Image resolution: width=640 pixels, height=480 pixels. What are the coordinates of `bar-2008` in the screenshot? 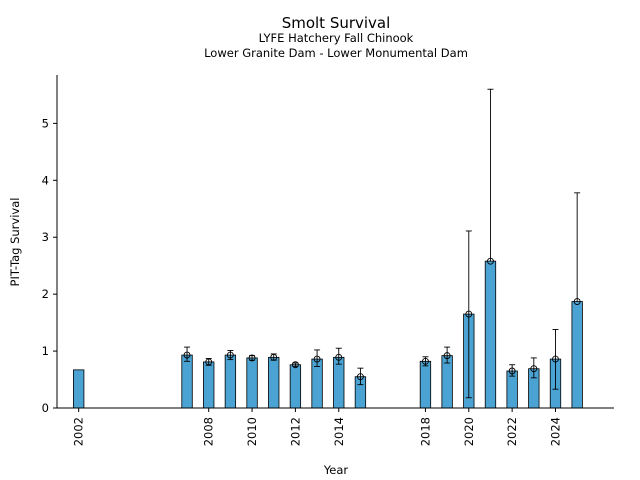 It's located at (209, 385).